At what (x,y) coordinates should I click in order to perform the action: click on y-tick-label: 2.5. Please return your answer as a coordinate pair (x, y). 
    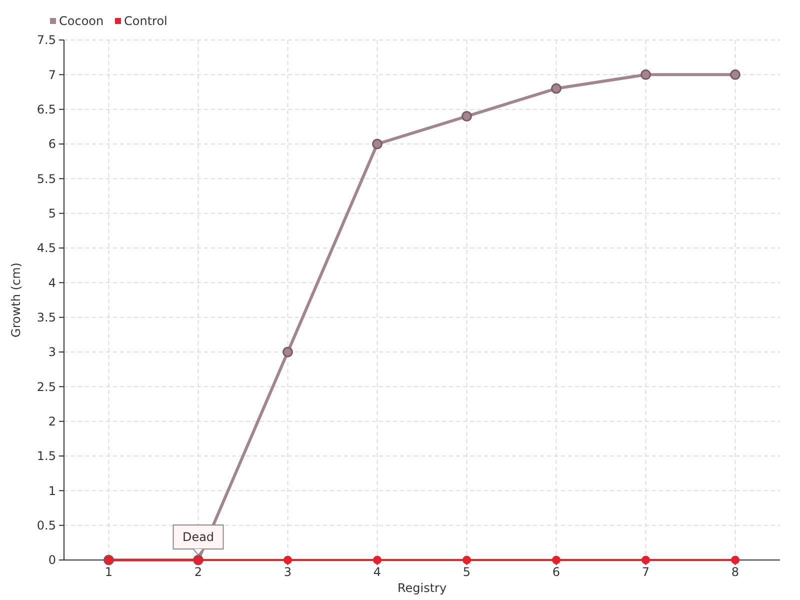
    Looking at the image, I should click on (46, 387).